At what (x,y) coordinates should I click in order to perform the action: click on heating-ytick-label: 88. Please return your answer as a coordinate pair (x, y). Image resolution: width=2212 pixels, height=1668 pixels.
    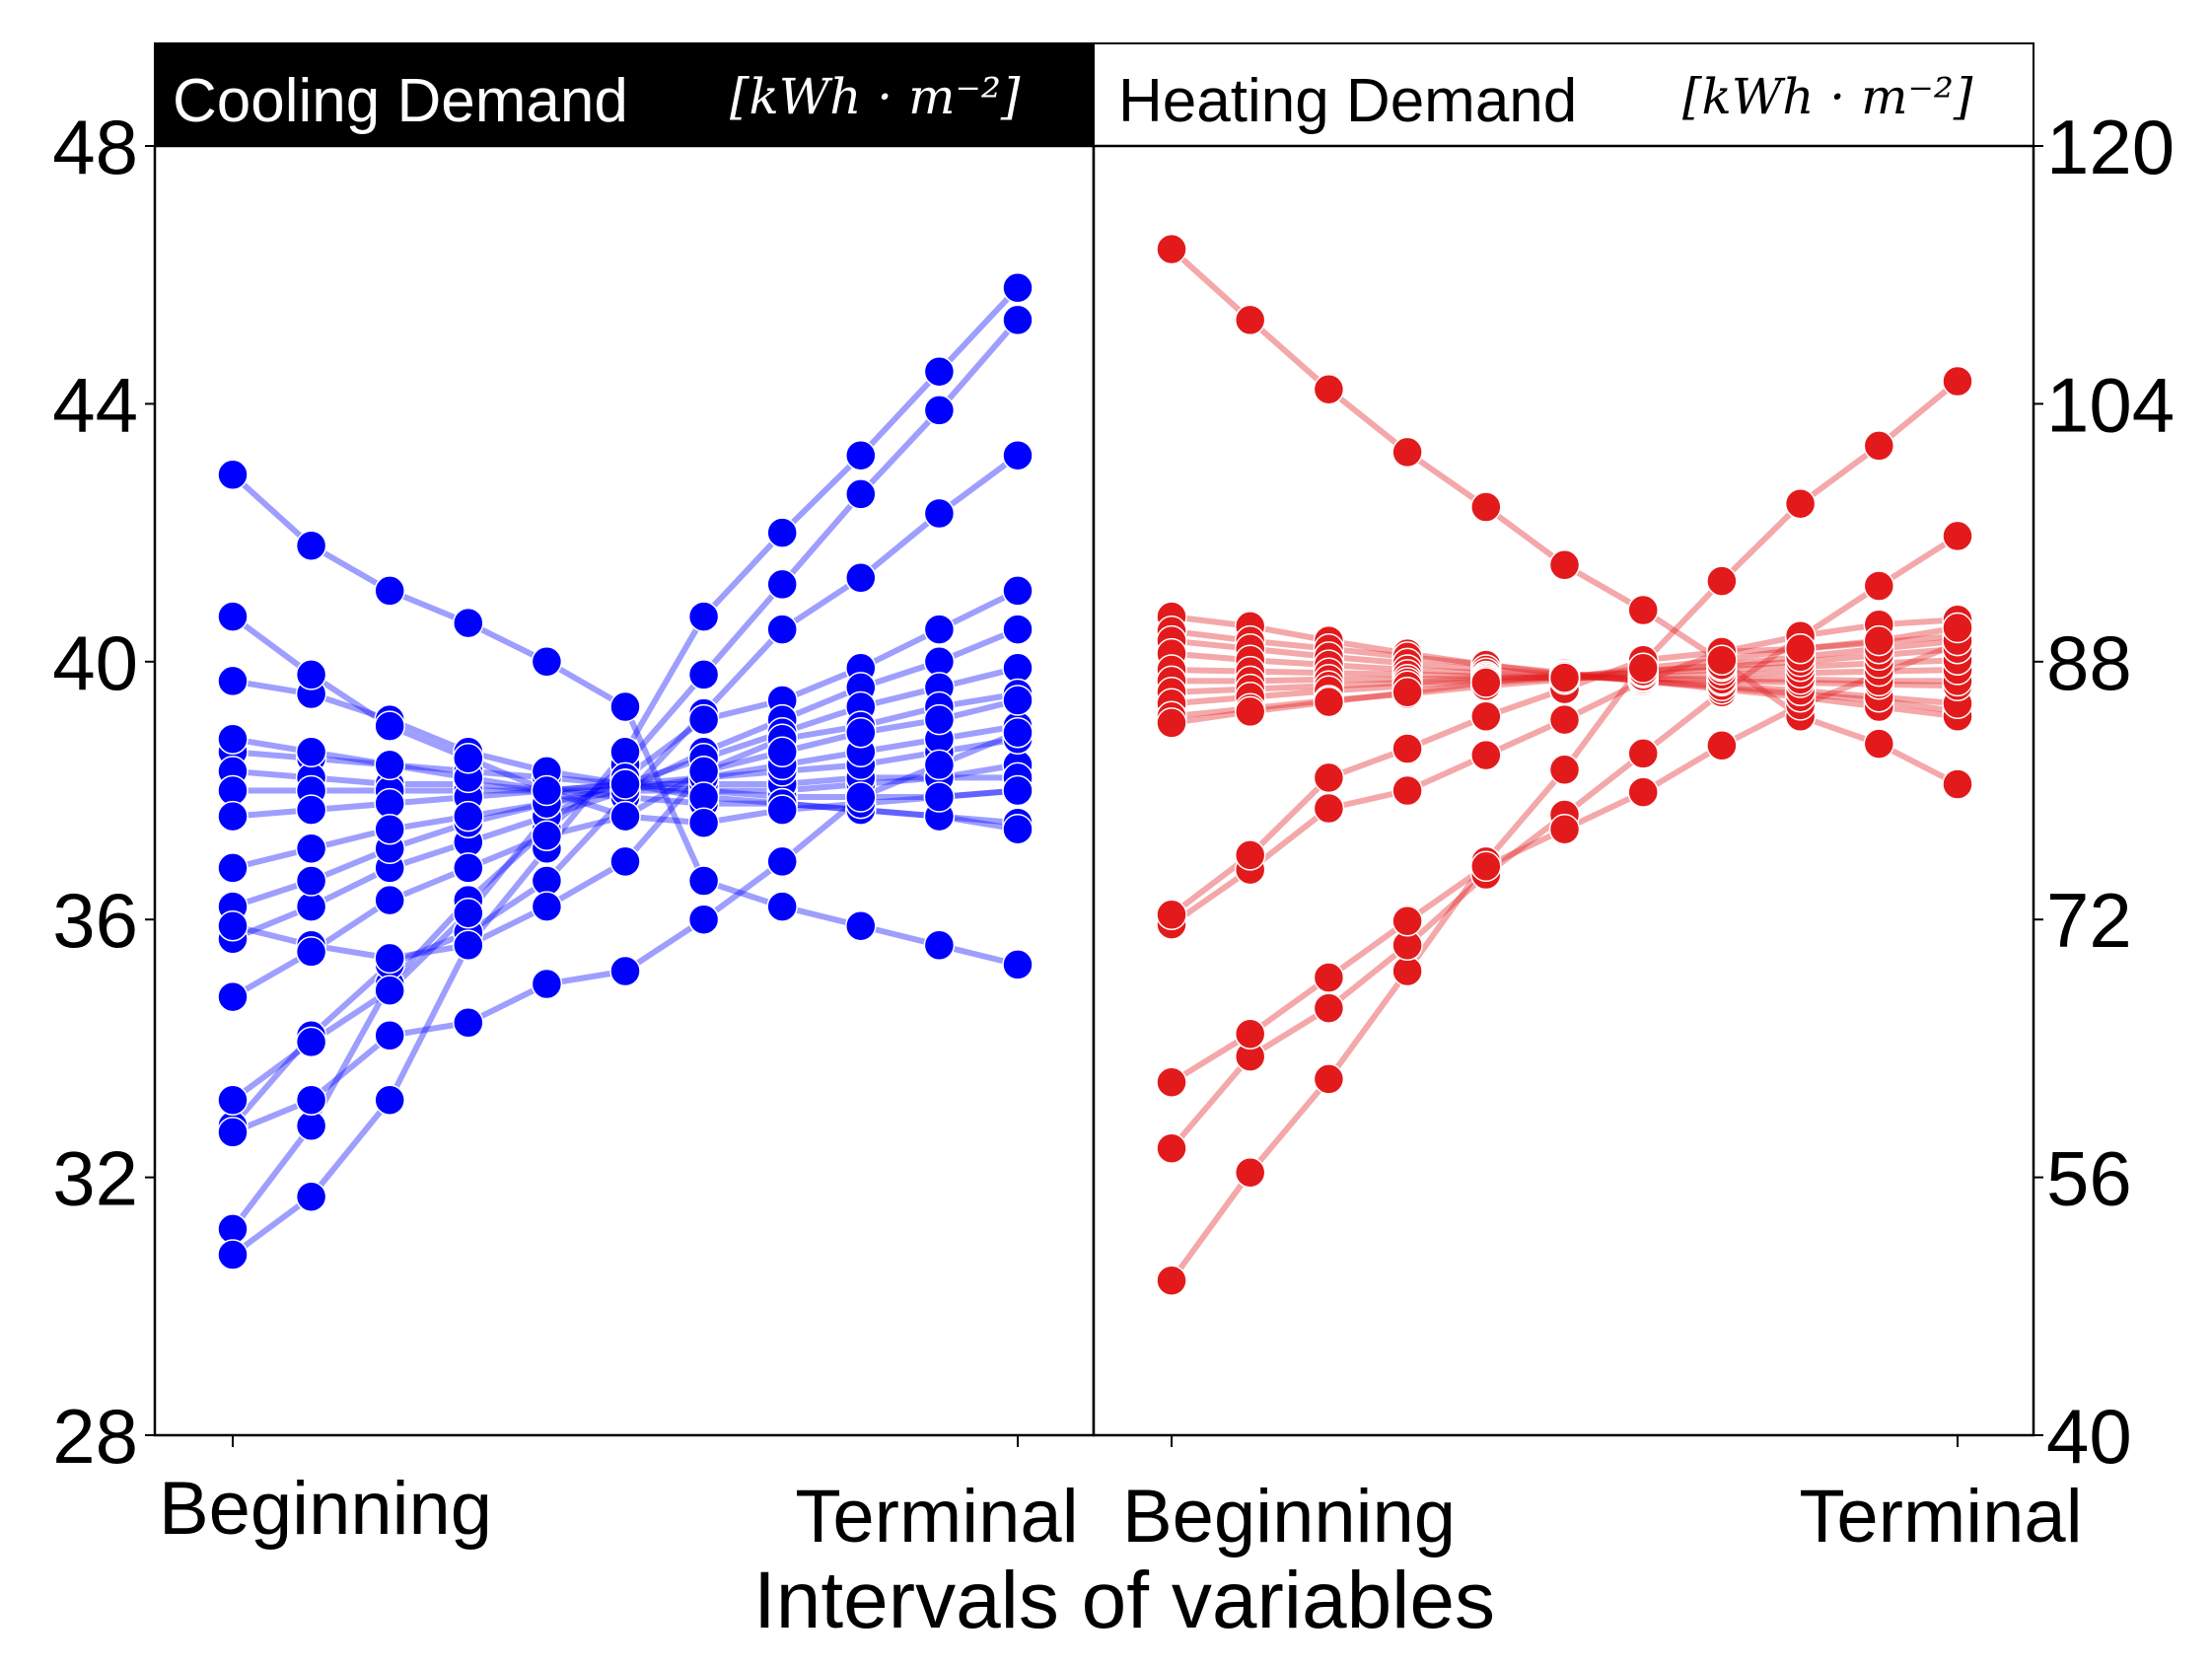
    Looking at the image, I should click on (2089, 662).